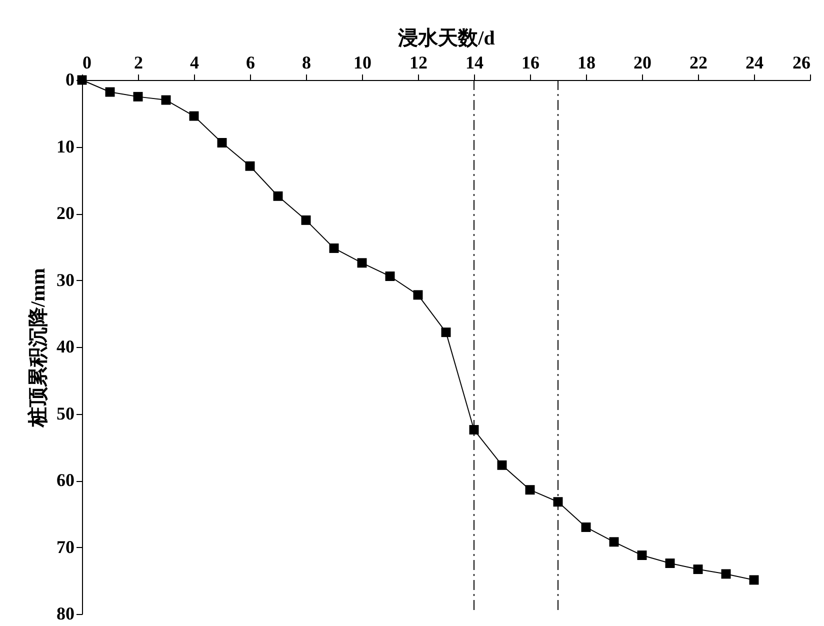  Describe the element at coordinates (70, 80) in the screenshot. I see `y-tick-label: 0` at that location.